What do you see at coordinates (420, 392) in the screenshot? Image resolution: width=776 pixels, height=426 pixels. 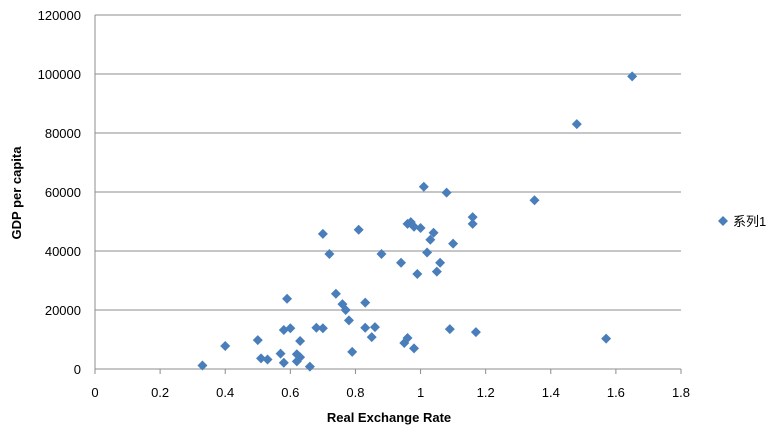 I see `x-tick-label: 1` at bounding box center [420, 392].